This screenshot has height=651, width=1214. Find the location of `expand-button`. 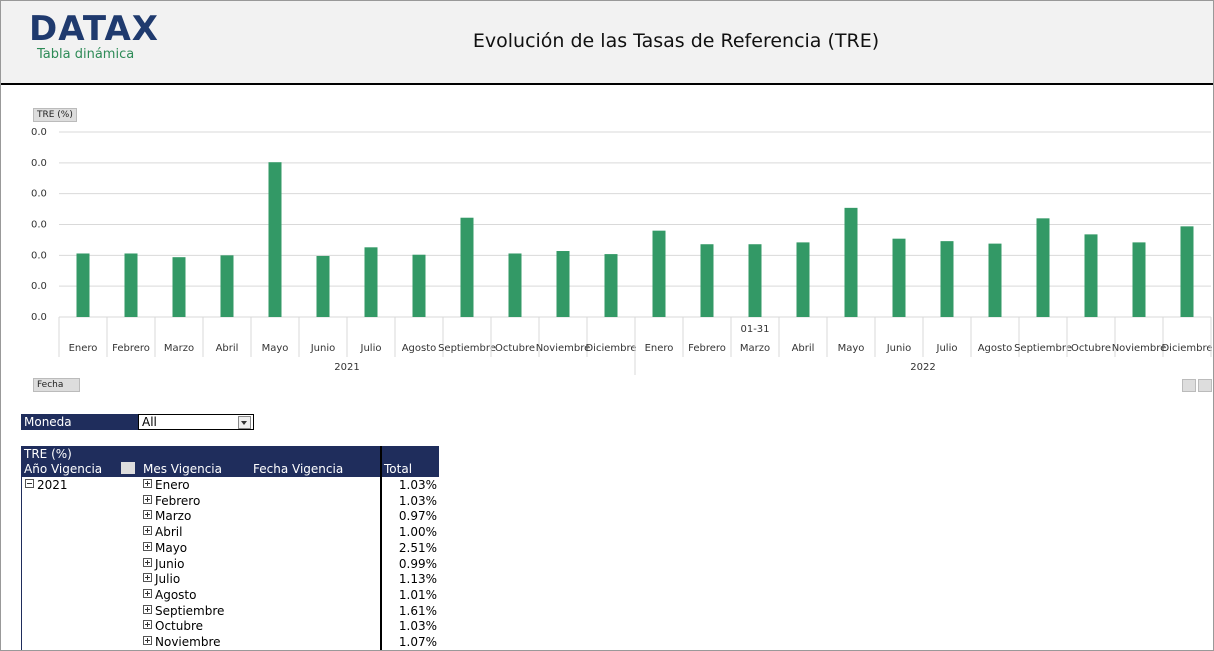

expand-button is located at coordinates (1189, 385).